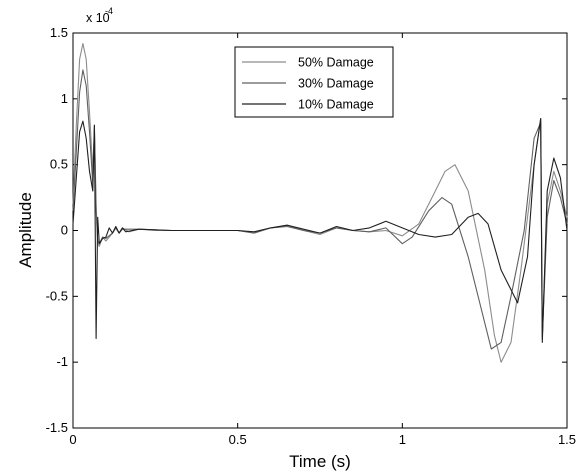  I want to click on y-tick-label: -0.5, so click(57, 295).